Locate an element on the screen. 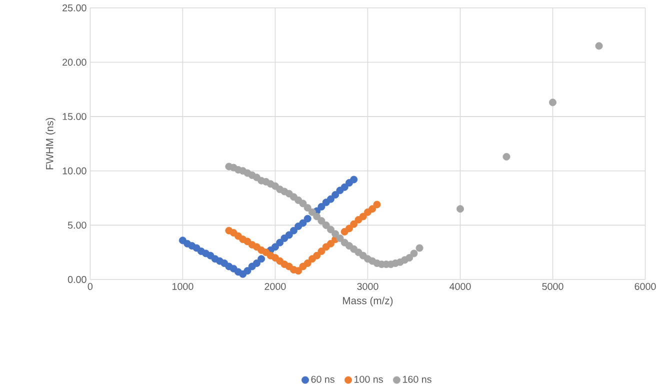 This screenshot has height=388, width=666. x-tick-label: 0 is located at coordinates (90, 286).